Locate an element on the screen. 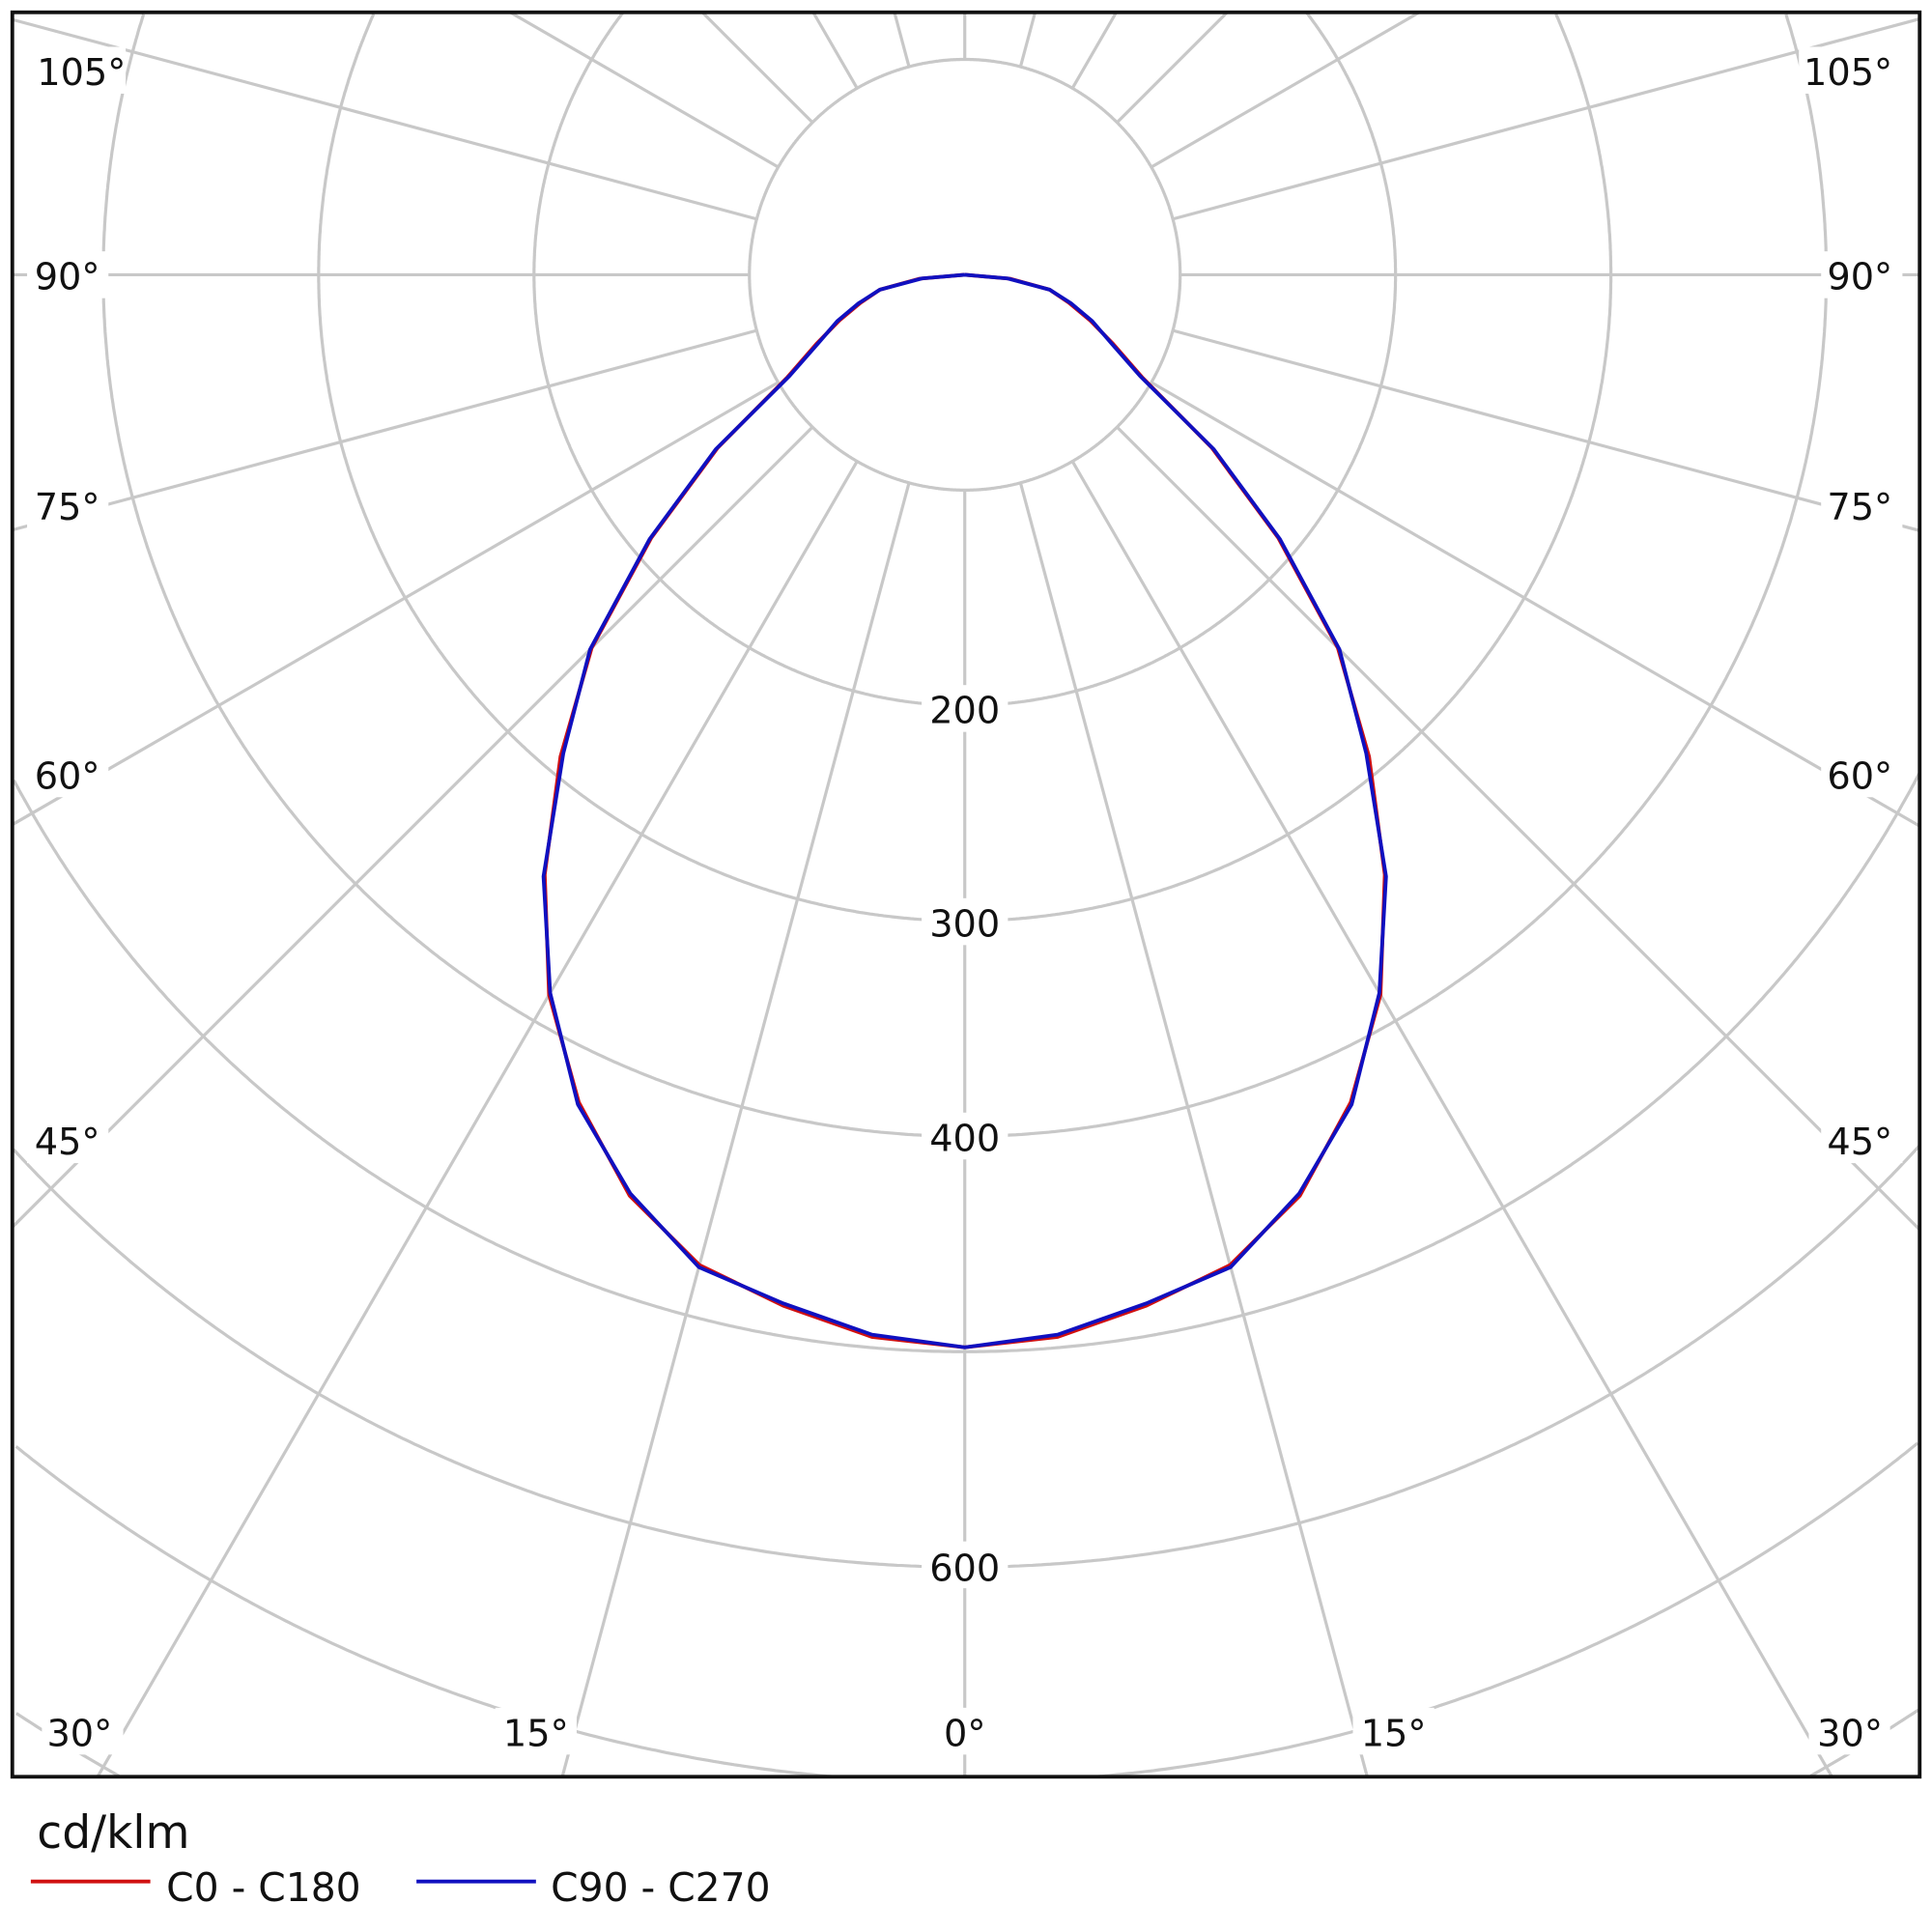 This screenshot has height=1932, width=1932. radial-tick-label: 200 is located at coordinates (964, 711).